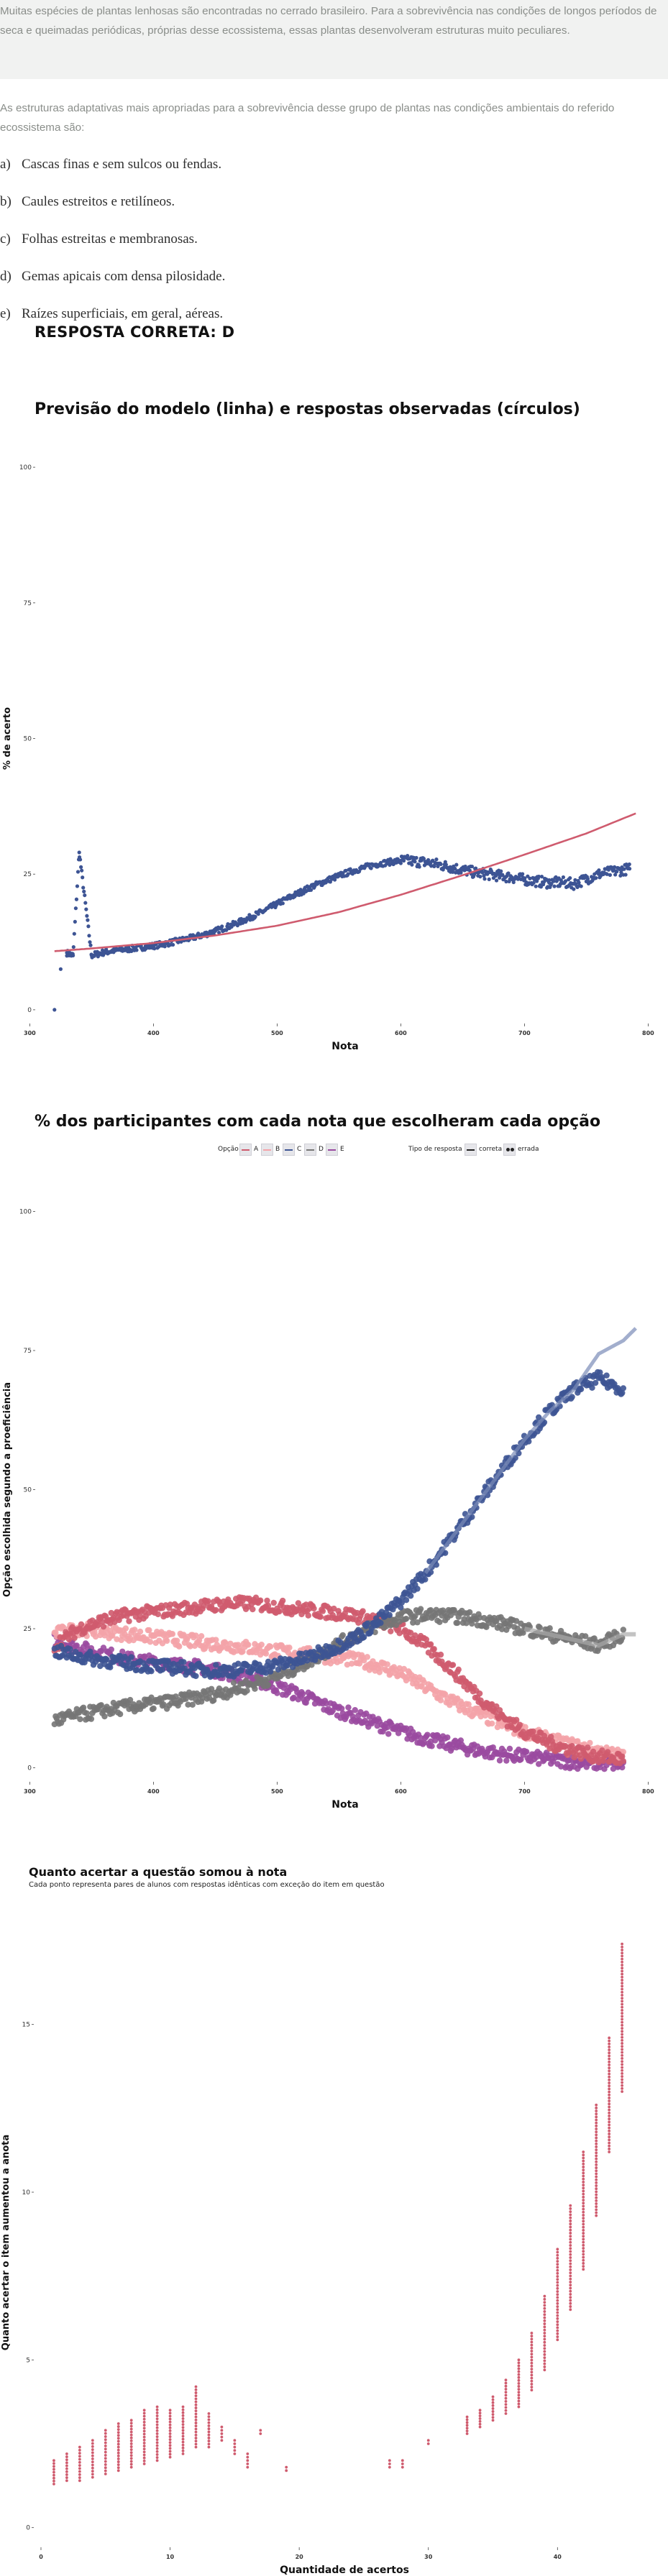 The image size is (668, 2576). What do you see at coordinates (246, 1150) in the screenshot?
I see `legend-key-a` at bounding box center [246, 1150].